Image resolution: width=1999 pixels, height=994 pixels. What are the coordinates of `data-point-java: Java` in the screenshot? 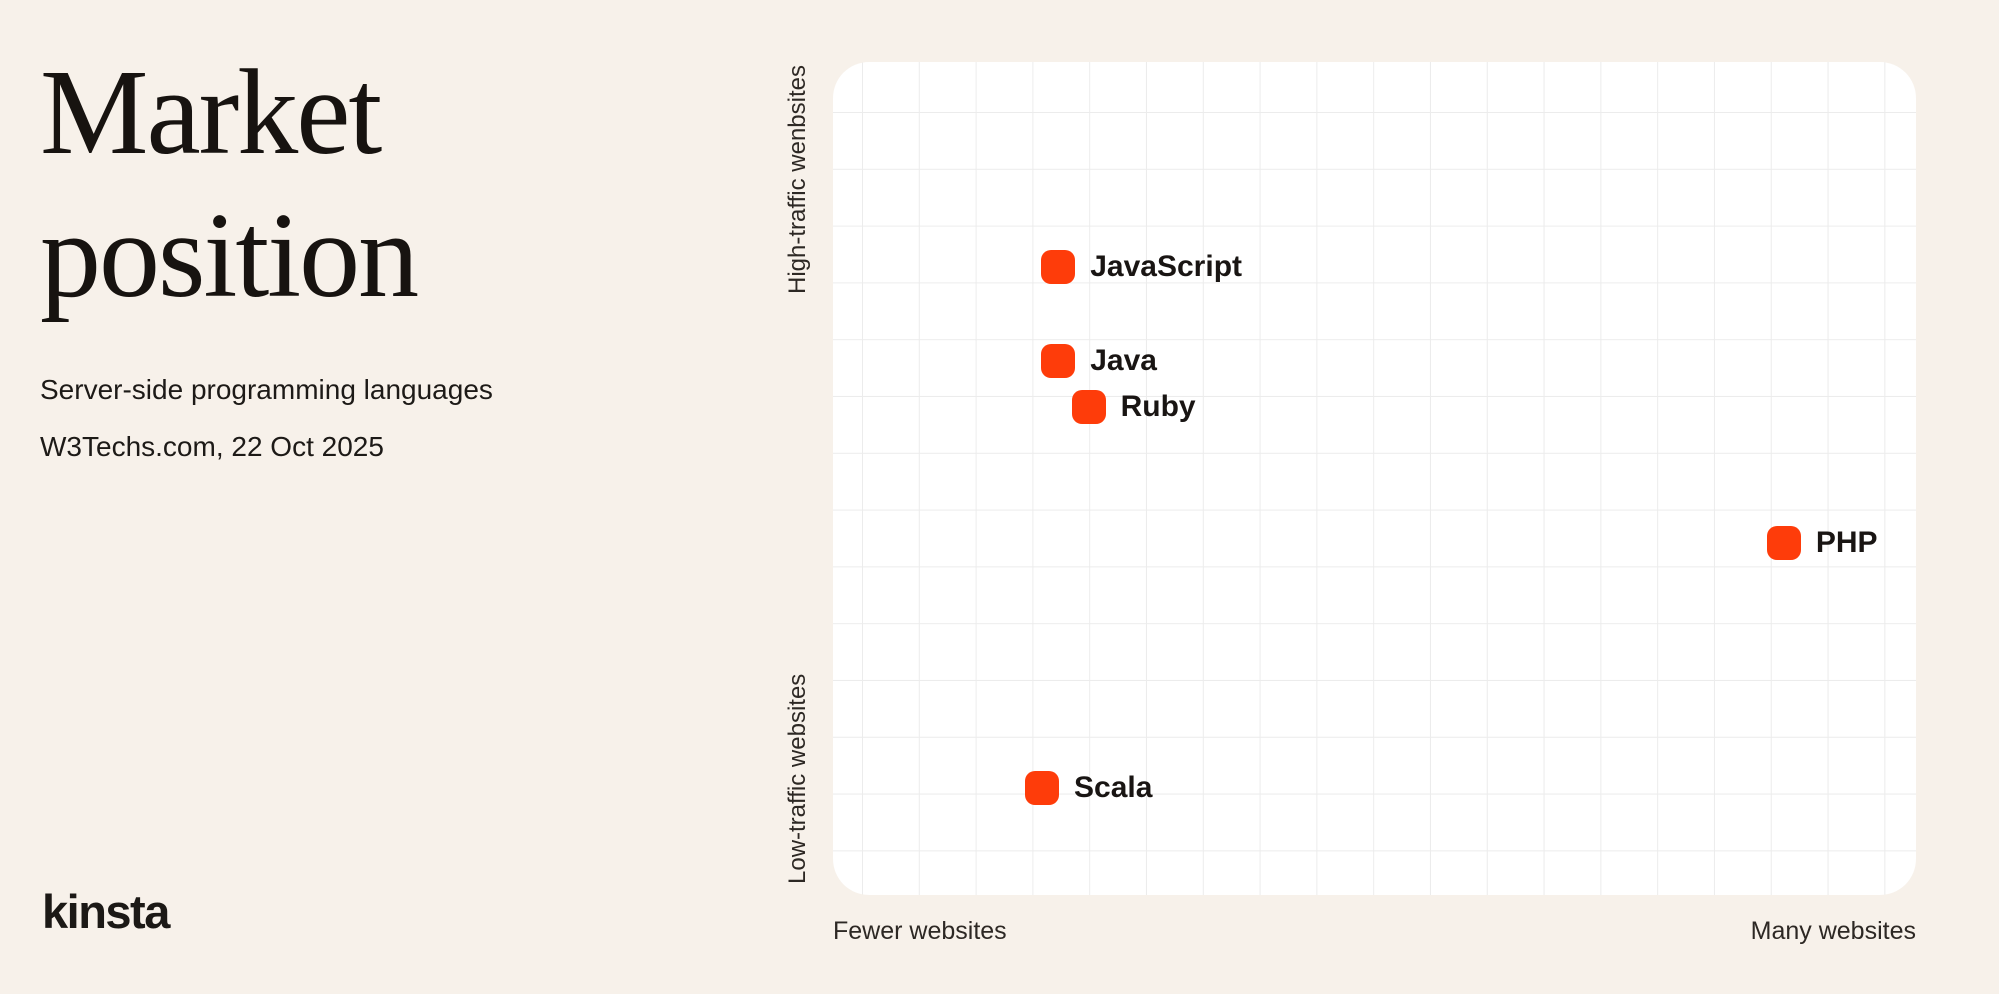 It's located at (1099, 361).